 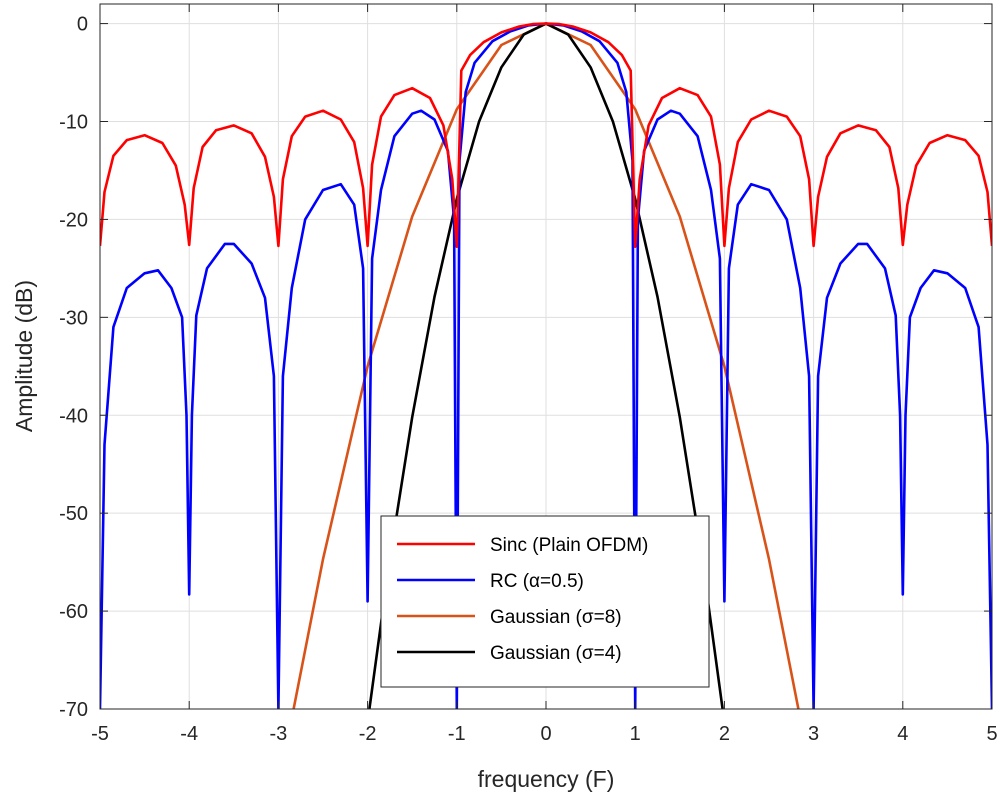 What do you see at coordinates (545, 734) in the screenshot?
I see `x-tick-label: 0` at bounding box center [545, 734].